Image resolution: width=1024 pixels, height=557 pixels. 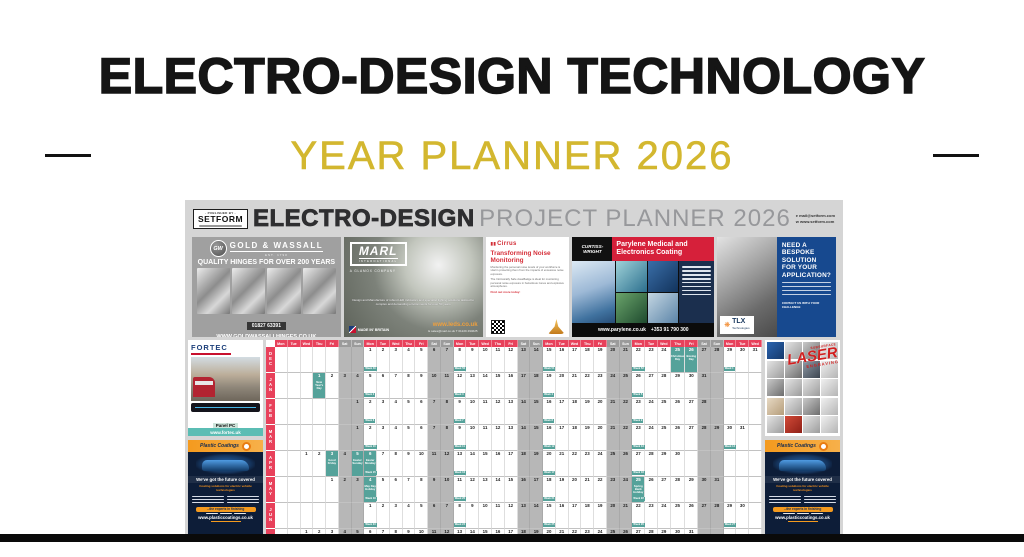 What do you see at coordinates (639, 360) in the screenshot?
I see `day-cell: 22 Week 52` at bounding box center [639, 360].